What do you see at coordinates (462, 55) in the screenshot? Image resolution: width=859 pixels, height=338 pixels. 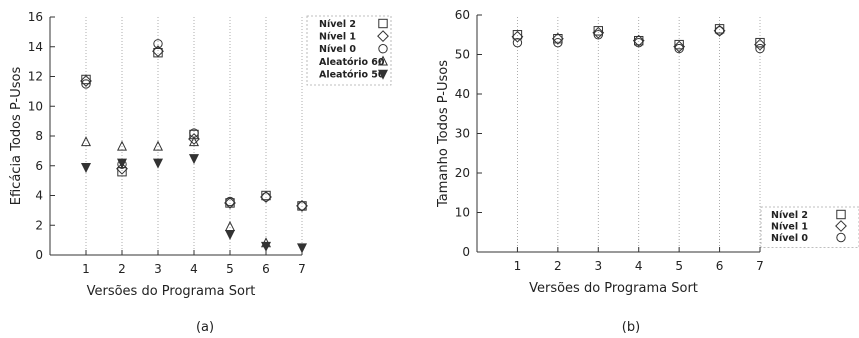 I see `y-tick-label: 50` at bounding box center [462, 55].